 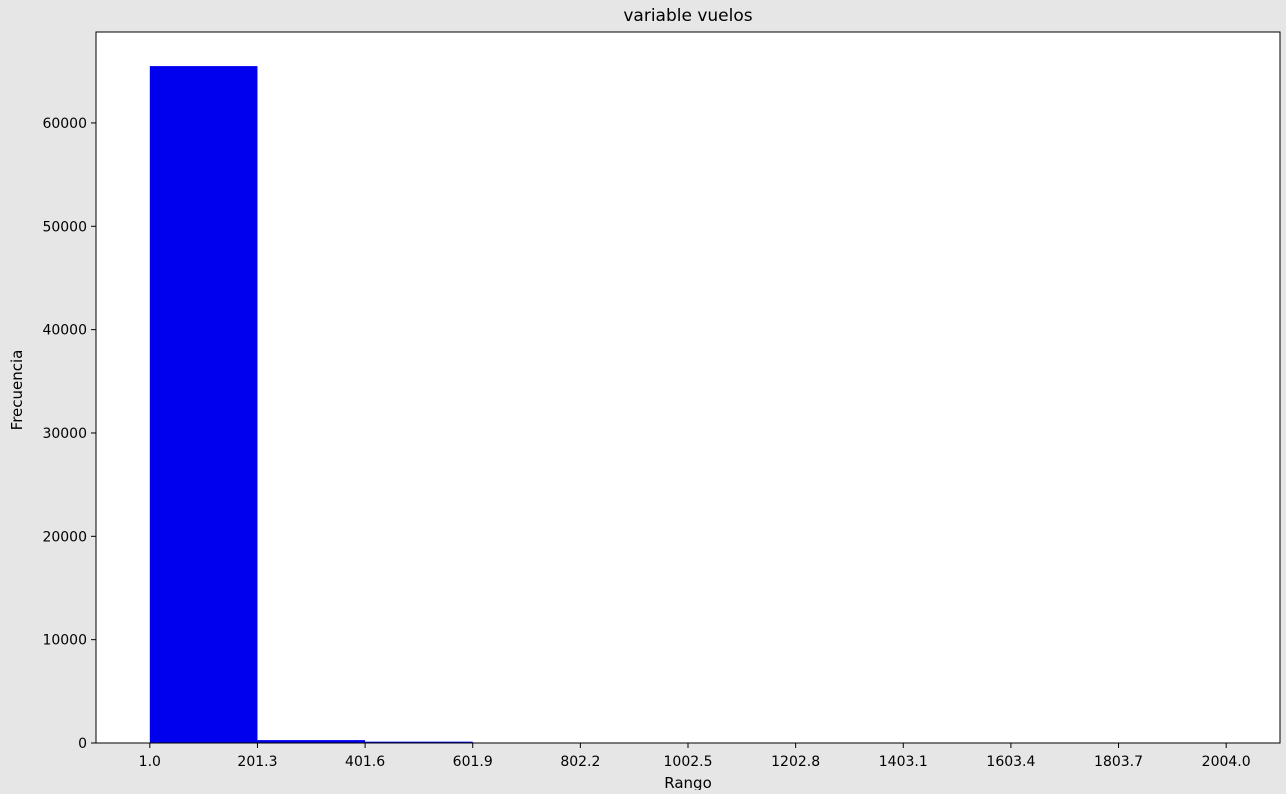 I want to click on x-tick-label: 401.6, so click(x=365, y=762).